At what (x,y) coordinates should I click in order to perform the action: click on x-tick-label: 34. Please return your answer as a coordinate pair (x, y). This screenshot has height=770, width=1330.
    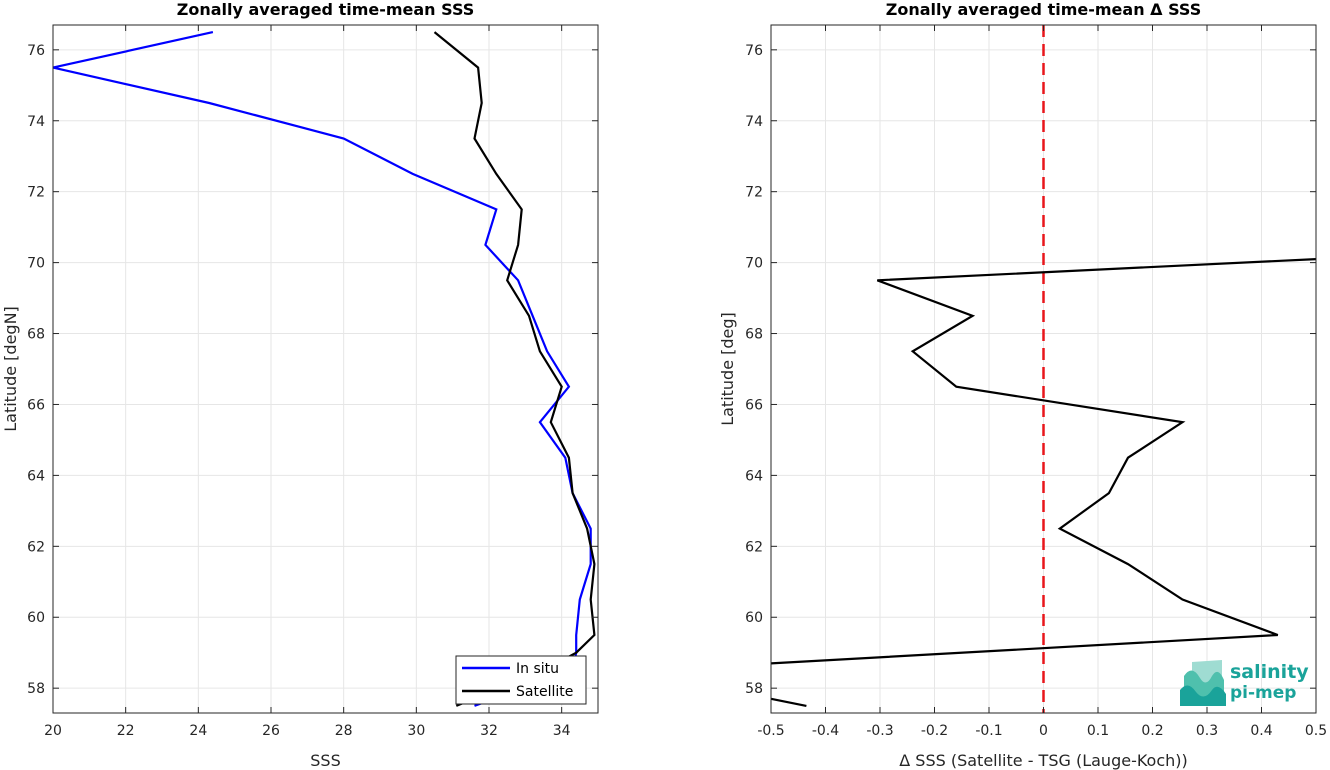
    Looking at the image, I should click on (562, 731).